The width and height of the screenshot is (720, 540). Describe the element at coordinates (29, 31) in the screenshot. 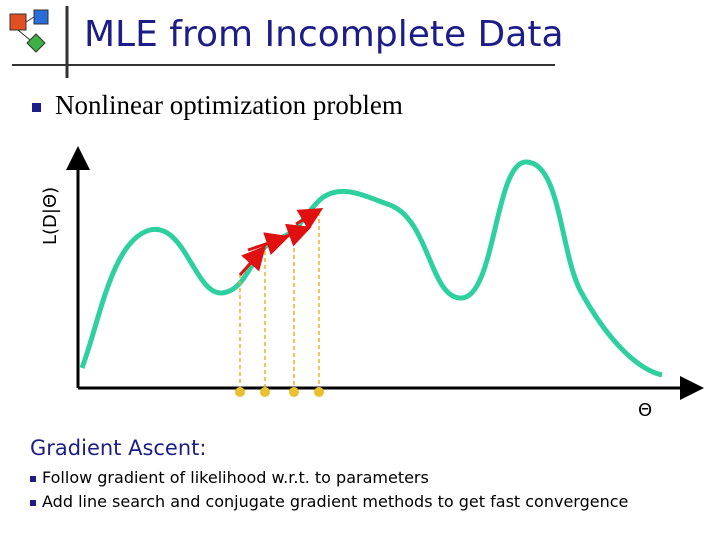

I see `logo` at that location.